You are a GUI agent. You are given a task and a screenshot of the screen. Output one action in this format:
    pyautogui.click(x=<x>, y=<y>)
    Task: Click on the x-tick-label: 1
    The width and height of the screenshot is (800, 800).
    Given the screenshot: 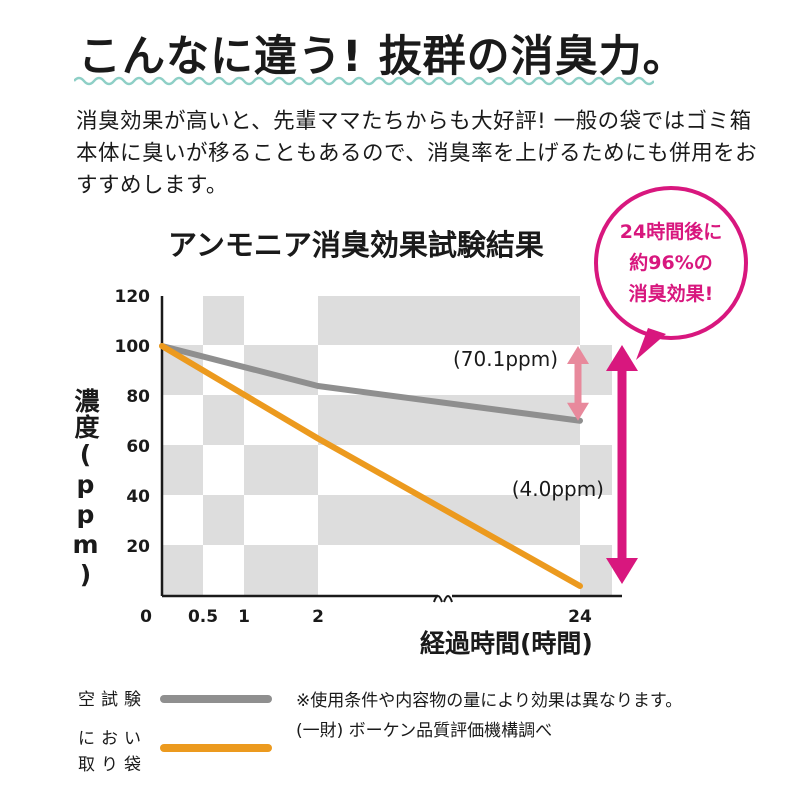 What is the action you would take?
    pyautogui.click(x=244, y=617)
    